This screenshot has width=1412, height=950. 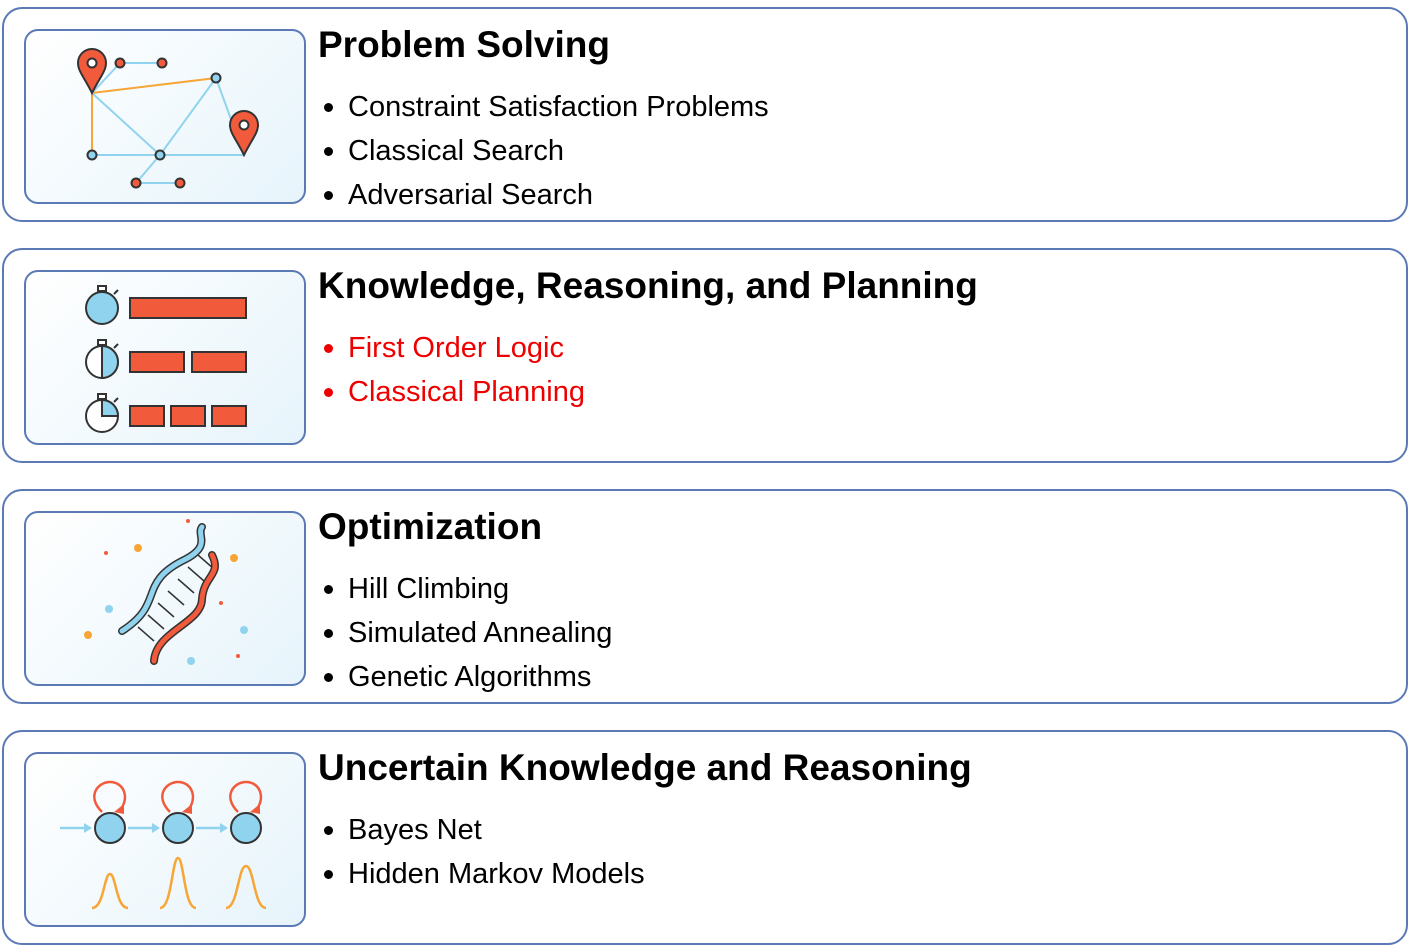 What do you see at coordinates (467, 589) in the screenshot?
I see `list-item: Hill Climbing` at bounding box center [467, 589].